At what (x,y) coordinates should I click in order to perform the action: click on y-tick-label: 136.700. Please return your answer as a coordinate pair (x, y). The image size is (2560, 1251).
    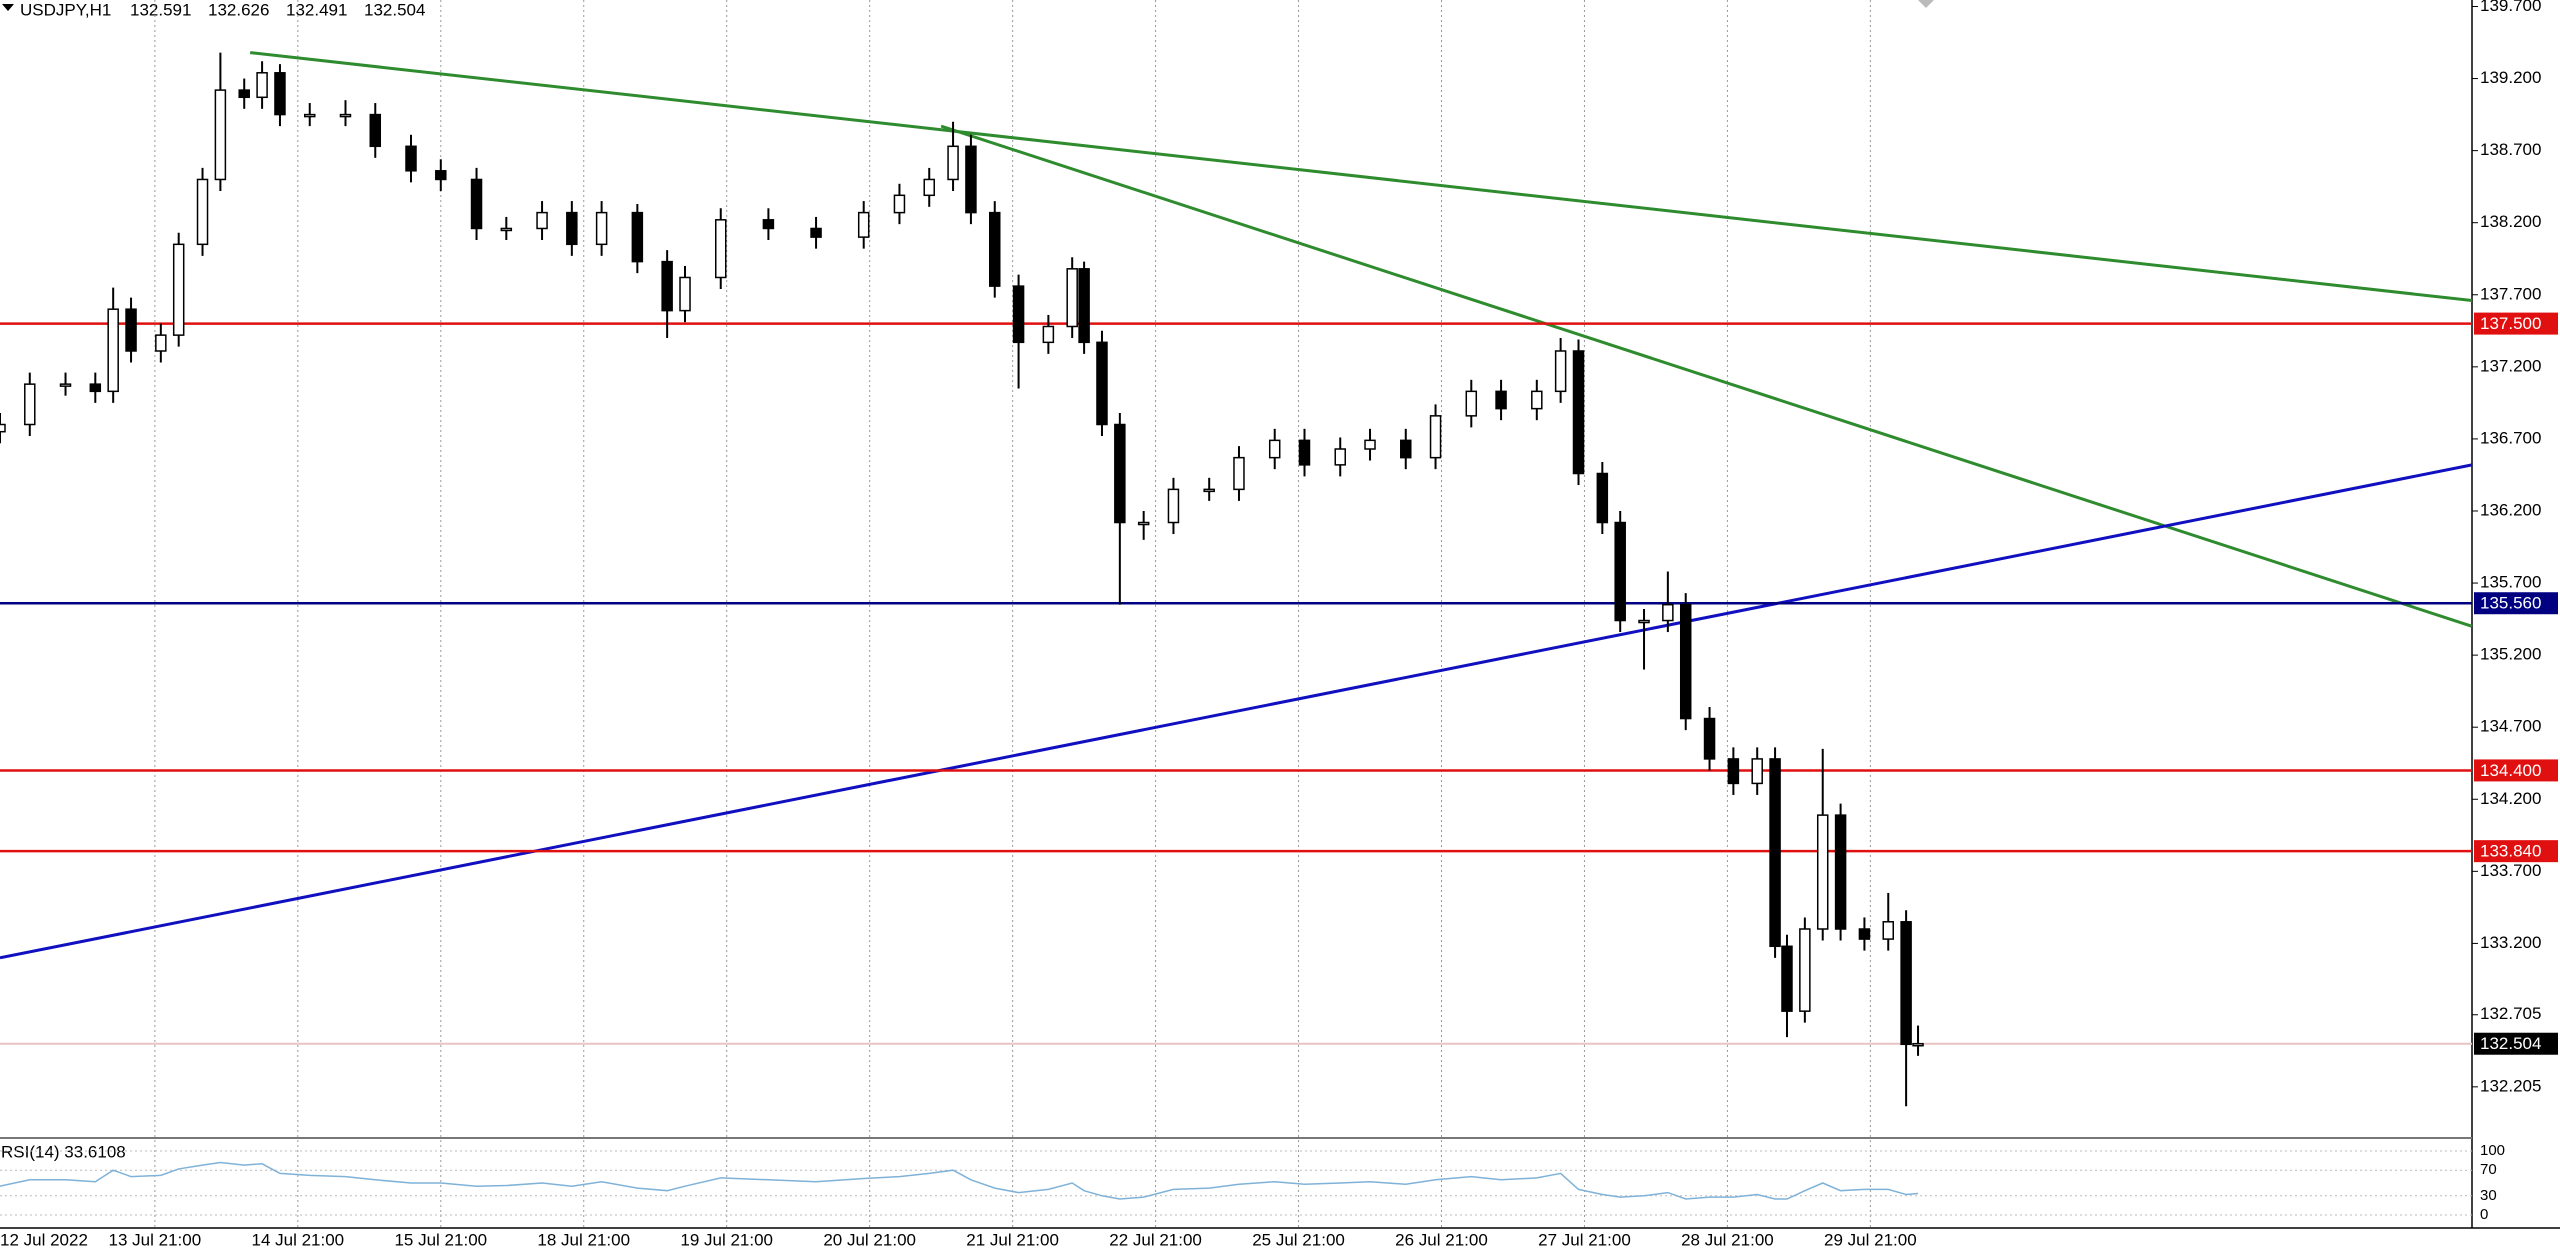
    Looking at the image, I should click on (2510, 437).